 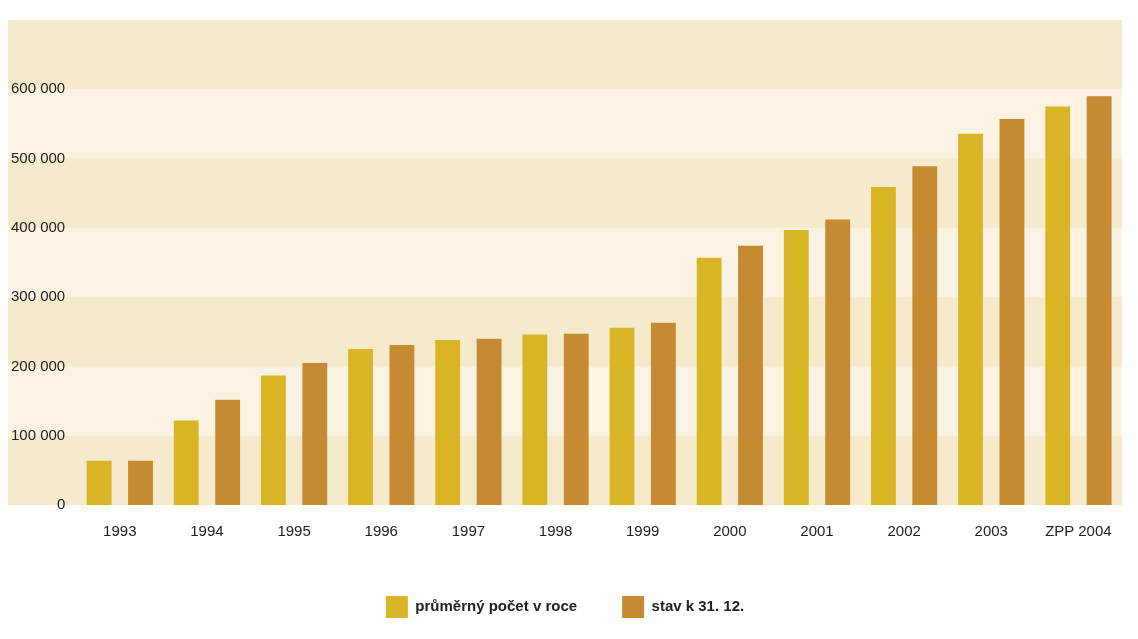 What do you see at coordinates (38, 88) in the screenshot?
I see `y-tick-label: 600 000` at bounding box center [38, 88].